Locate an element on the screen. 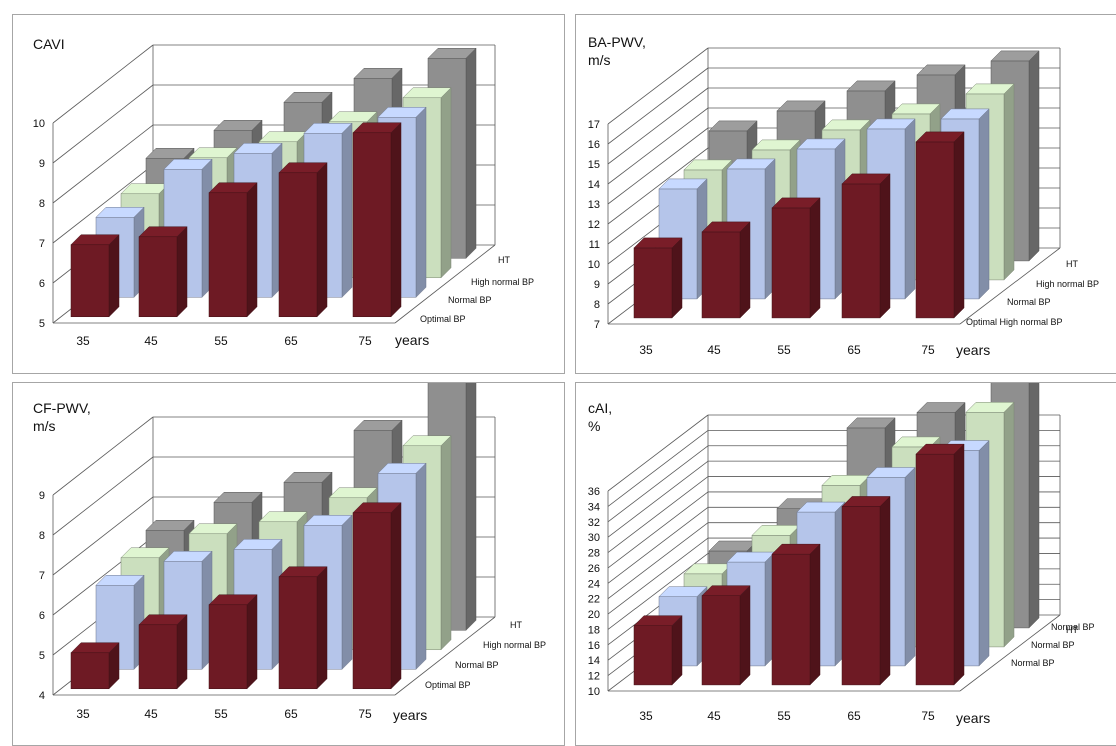 This screenshot has height=746, width=1116. y-tick-label: 5 is located at coordinates (42, 656).